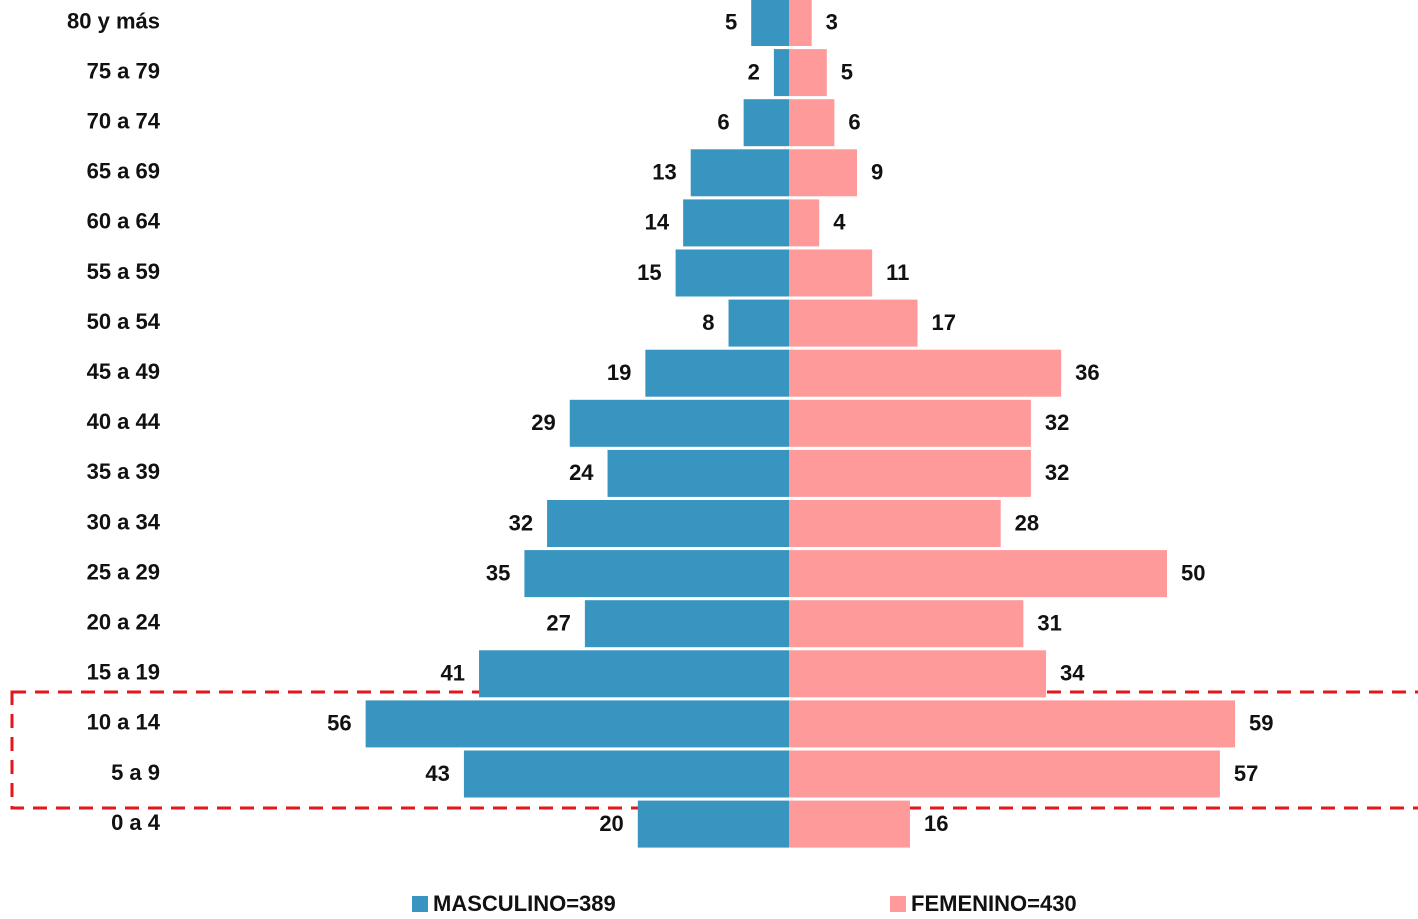 This screenshot has width=1418, height=919. Describe the element at coordinates (1246, 773) in the screenshot. I see `value-label: 57` at that location.